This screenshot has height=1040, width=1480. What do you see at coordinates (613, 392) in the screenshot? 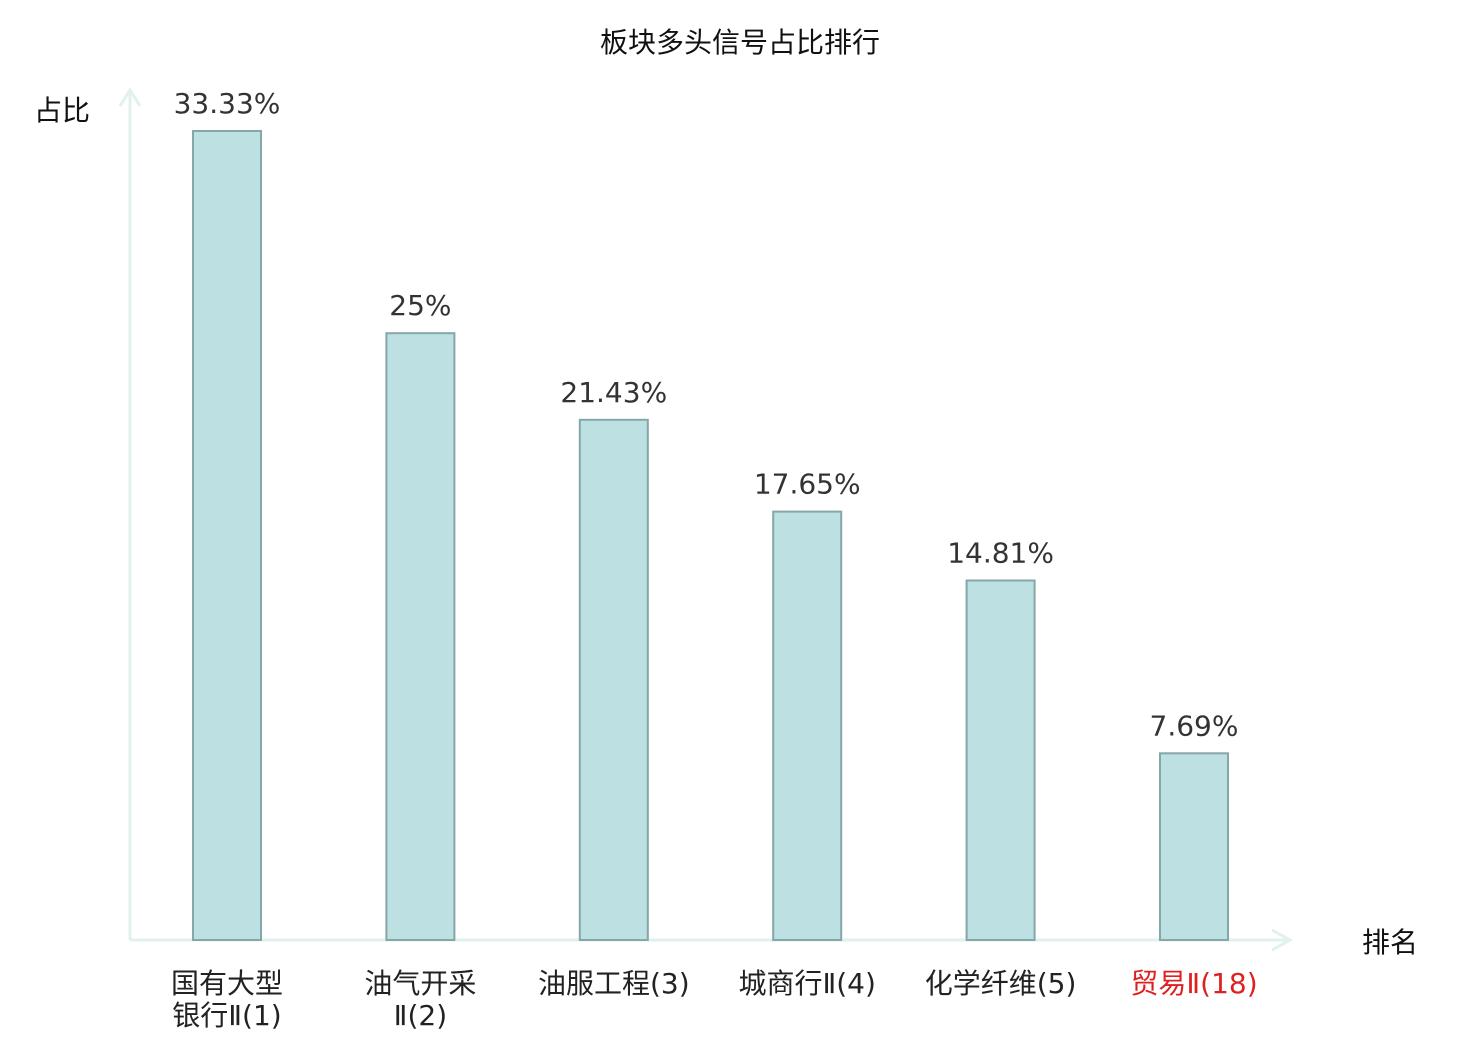
I see `value-label-3: 21.43%` at bounding box center [613, 392].